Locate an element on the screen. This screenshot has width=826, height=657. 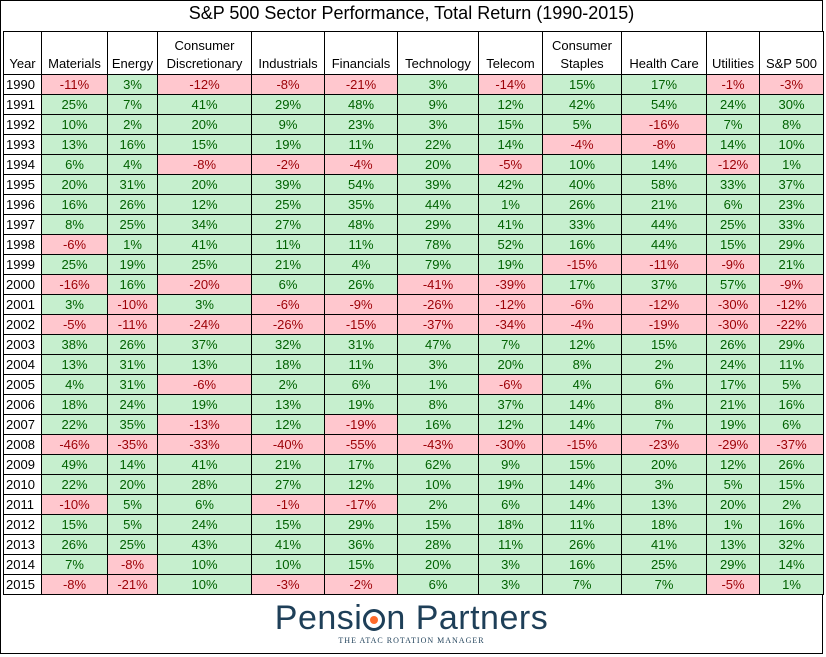
table-row: 1999 25% 19% 25% 21% 4% 79% 19% -15% -11% -9% 21% is located at coordinates (413, 264).